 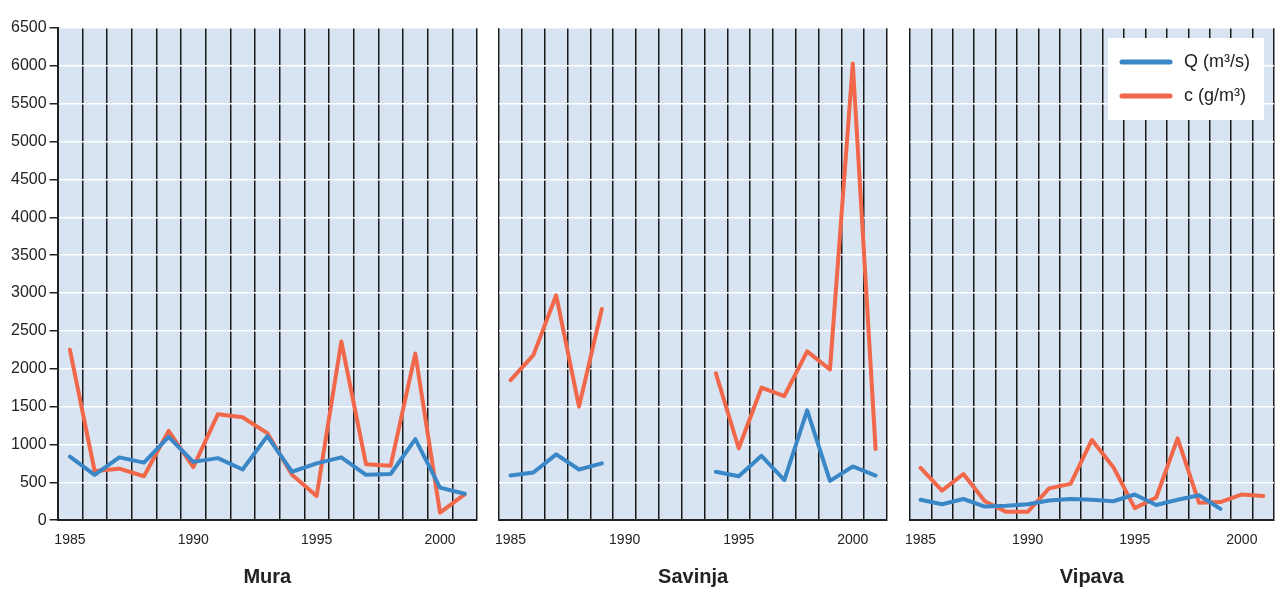 I want to click on y-tick-label: 4000, so click(x=29, y=216).